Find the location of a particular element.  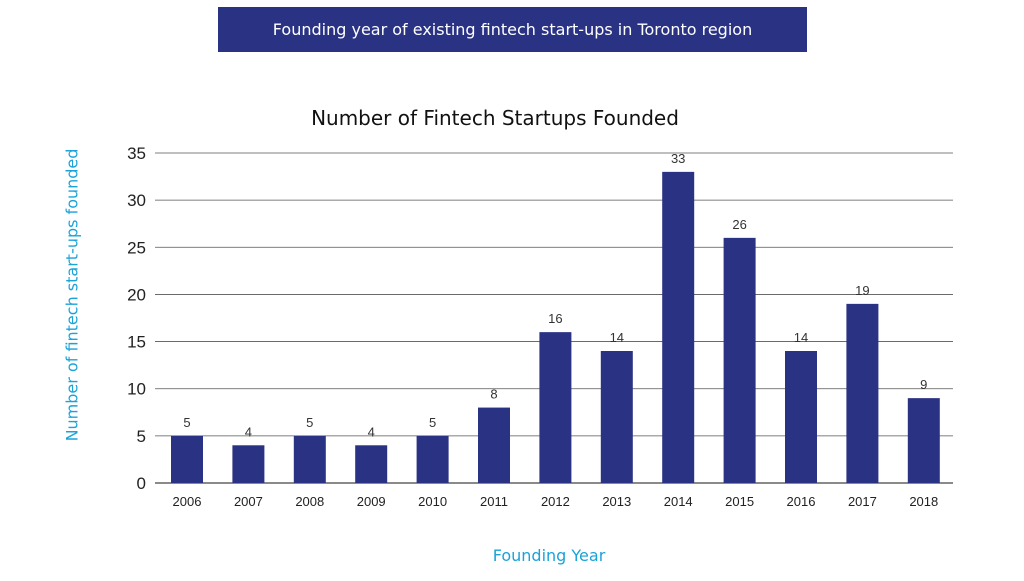

y-tick-label: 10 is located at coordinates (136, 389).